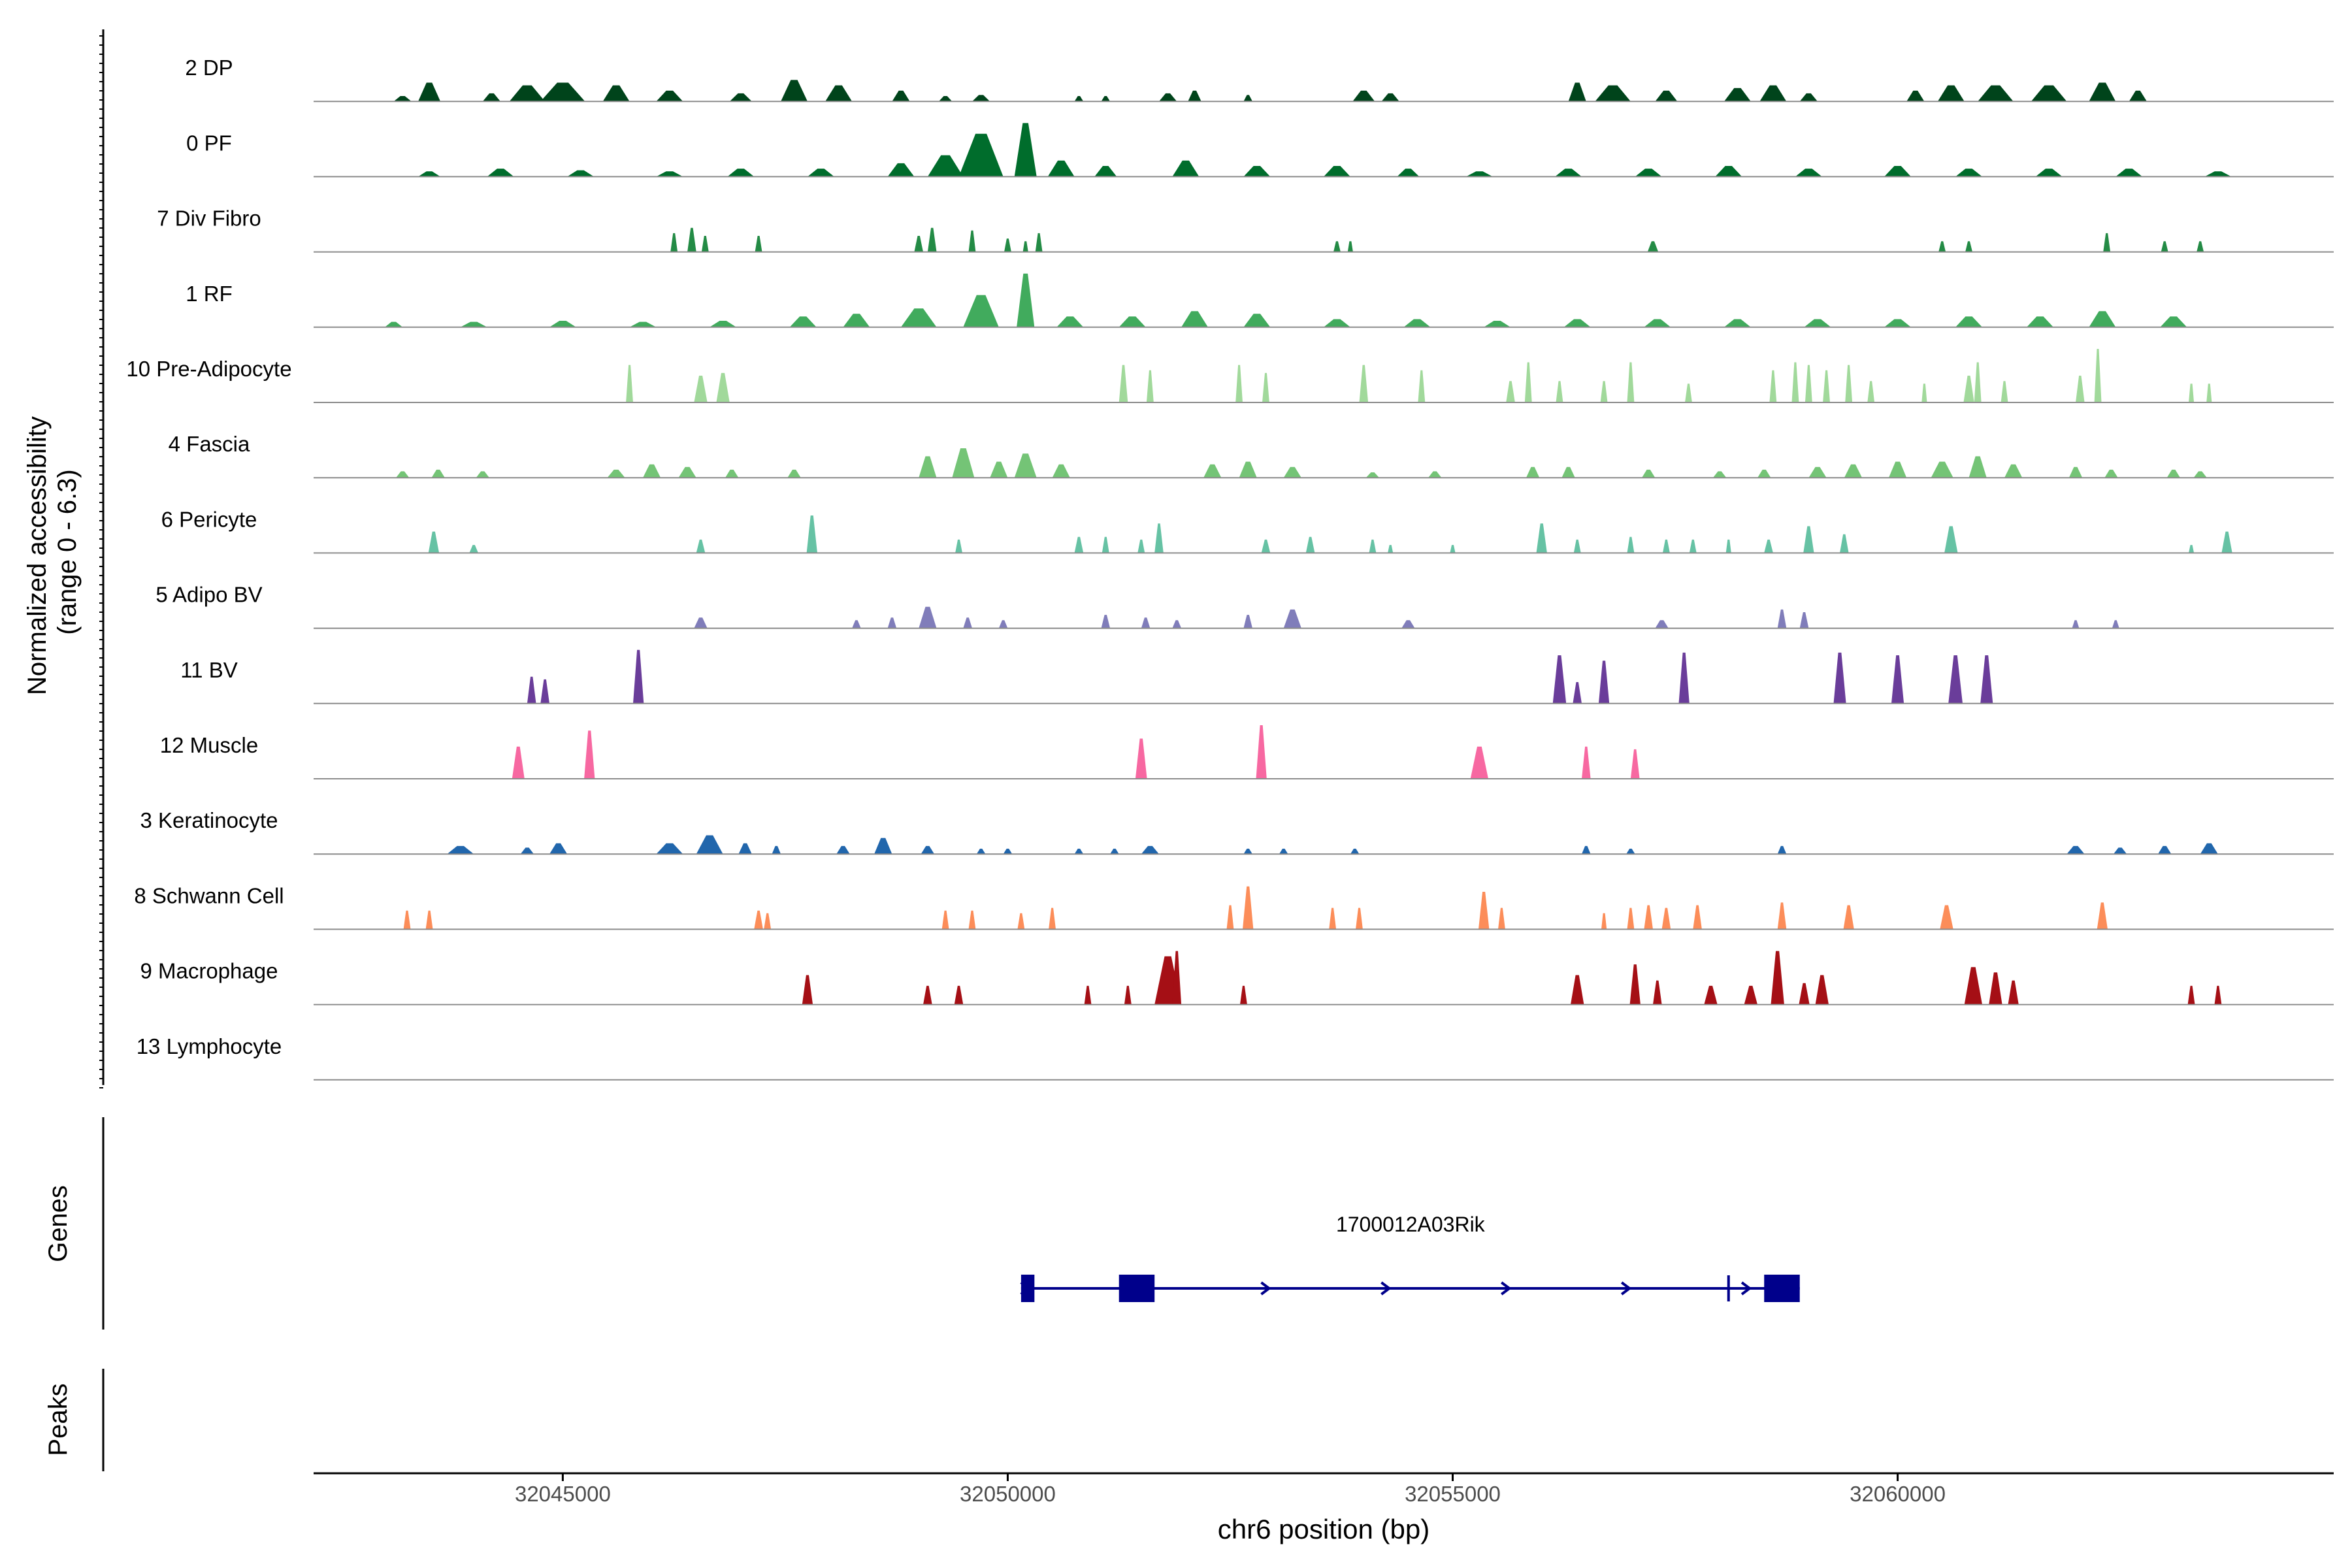  I want to click on y-axis-label: Normalized accessibility (range 0 - 6.3), so click(52, 552).